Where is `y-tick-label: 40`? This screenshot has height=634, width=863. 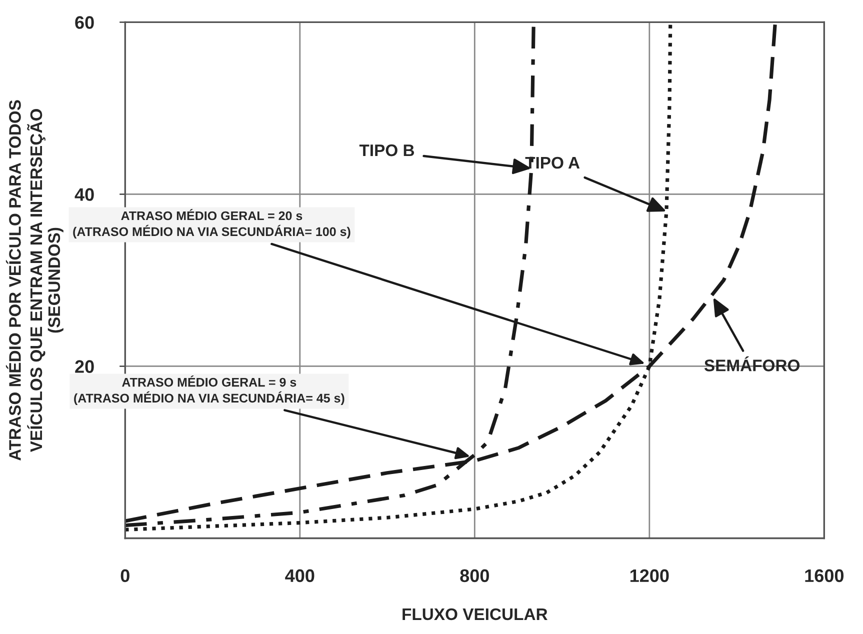 y-tick-label: 40 is located at coordinates (84, 194).